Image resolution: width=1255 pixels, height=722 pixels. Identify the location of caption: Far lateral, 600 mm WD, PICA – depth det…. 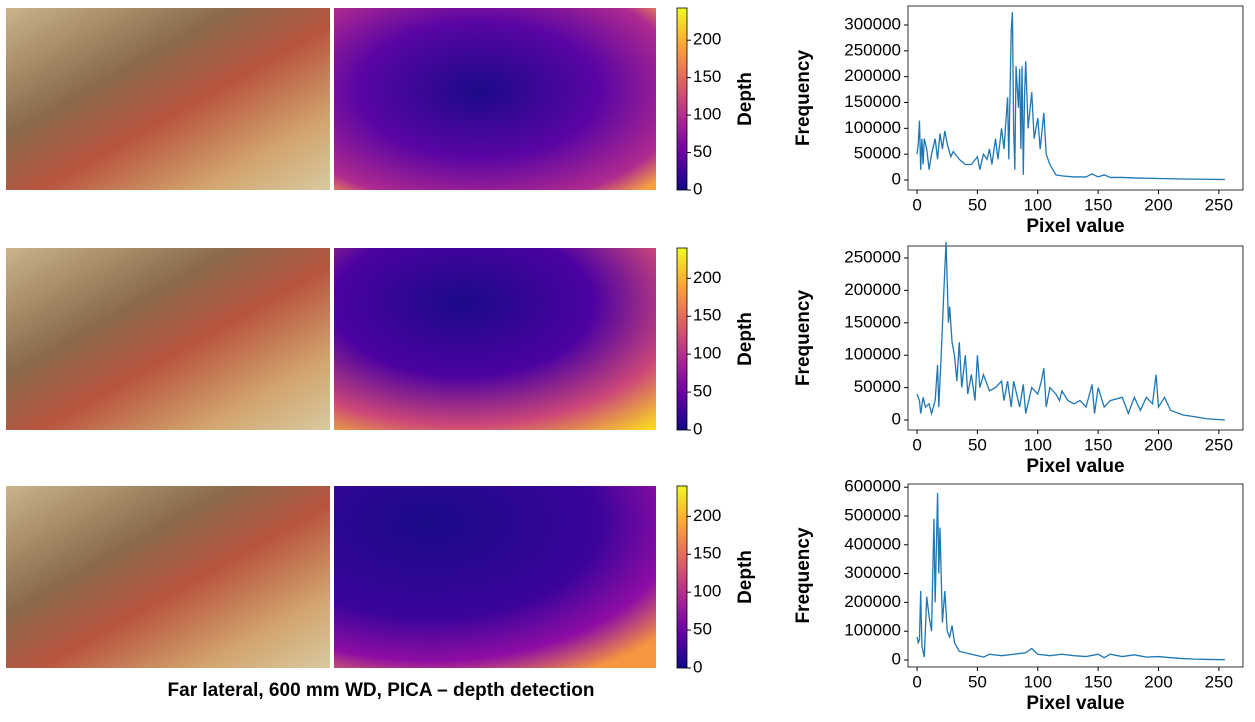
(381, 690).